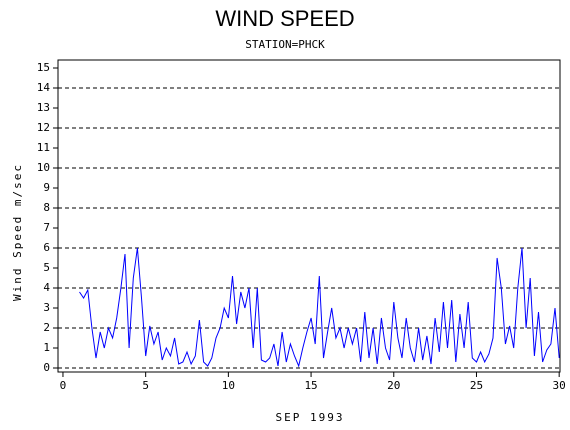 The height and width of the screenshot is (430, 570). I want to click on x-tick-label: 5, so click(145, 385).